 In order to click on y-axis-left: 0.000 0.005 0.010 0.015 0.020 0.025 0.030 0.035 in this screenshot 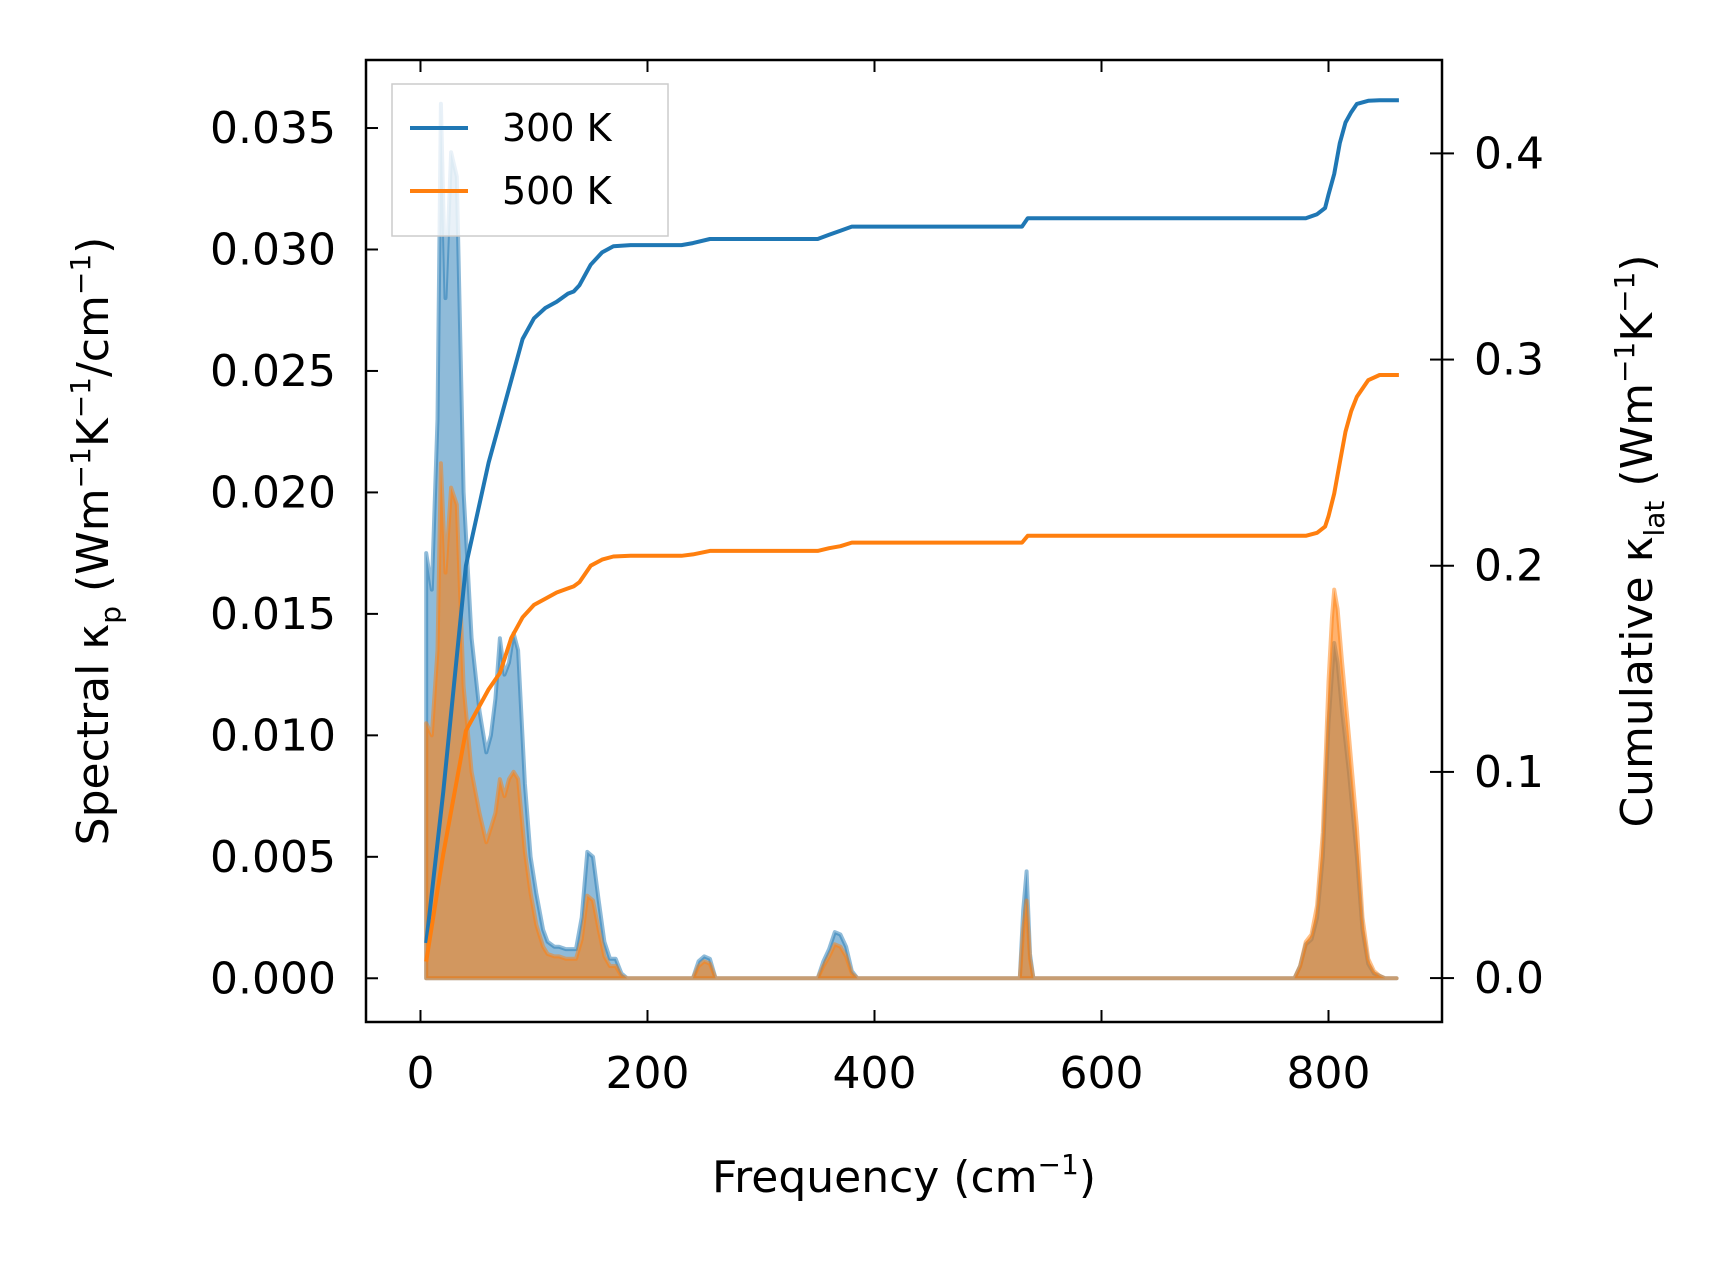, I will do `click(294, 553)`.